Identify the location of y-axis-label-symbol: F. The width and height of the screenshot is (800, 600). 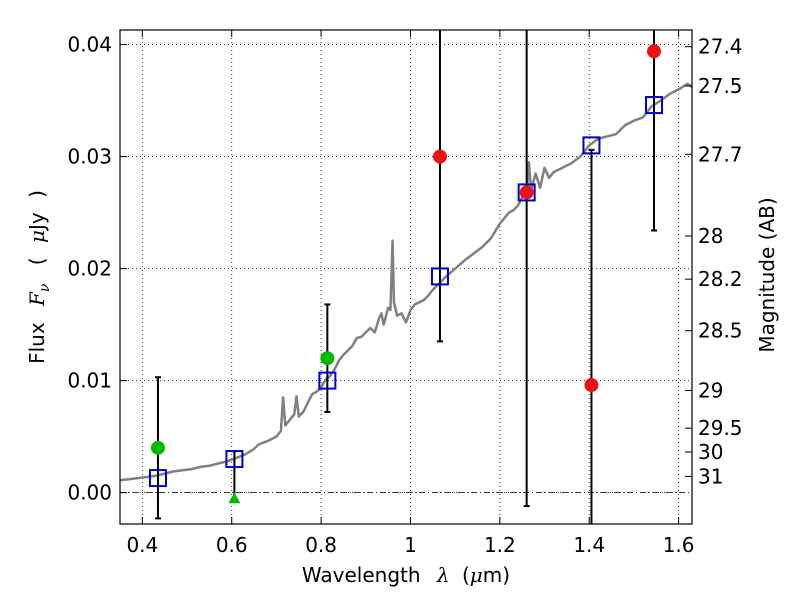
(37, 299).